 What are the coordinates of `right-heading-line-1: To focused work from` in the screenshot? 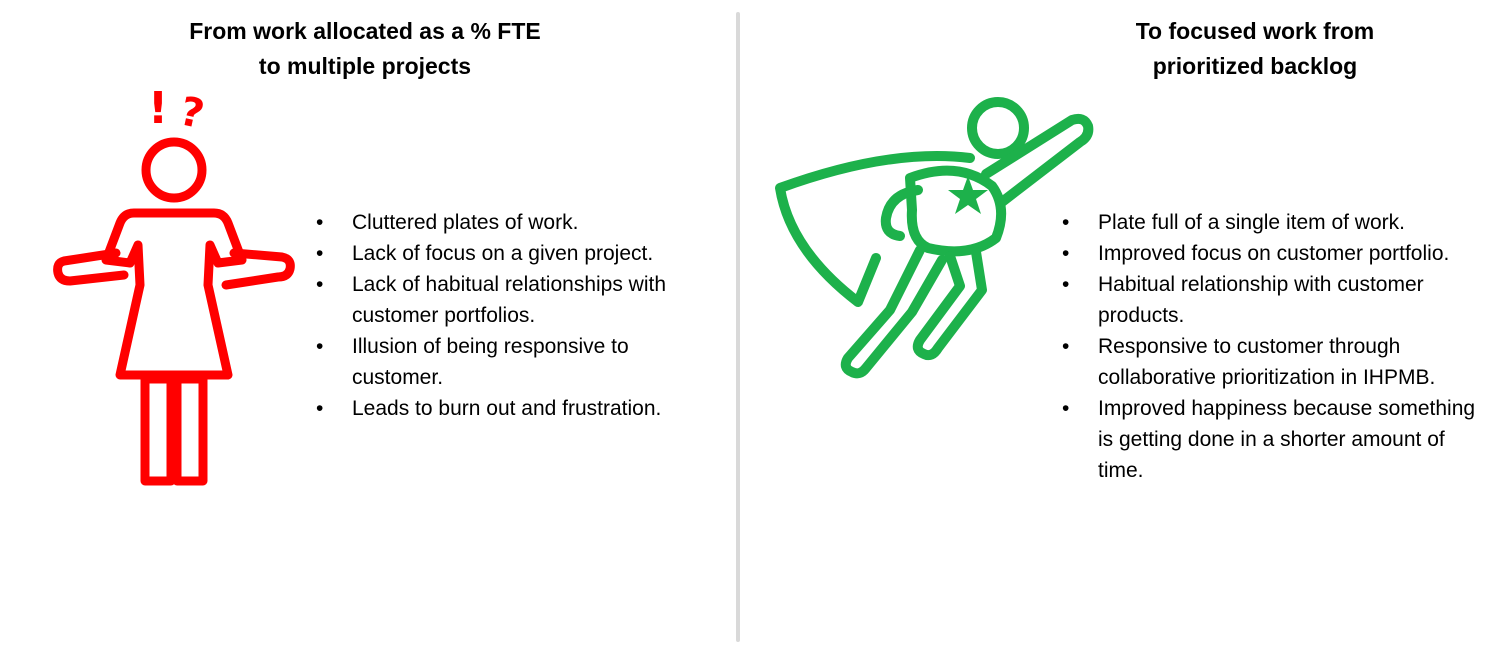 It's located at (1255, 31).